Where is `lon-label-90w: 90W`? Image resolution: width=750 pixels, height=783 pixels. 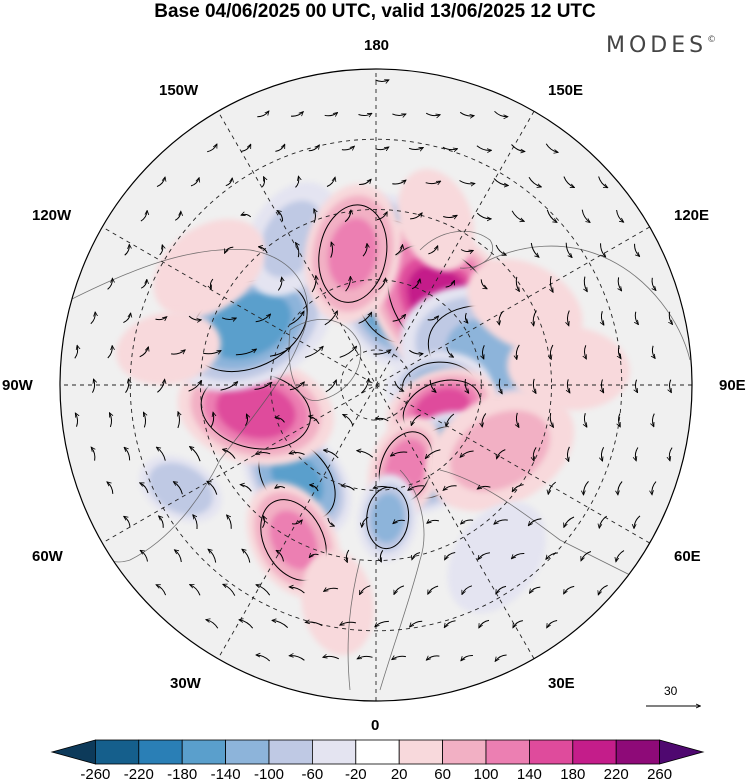 lon-label-90w: 90W is located at coordinates (17, 385).